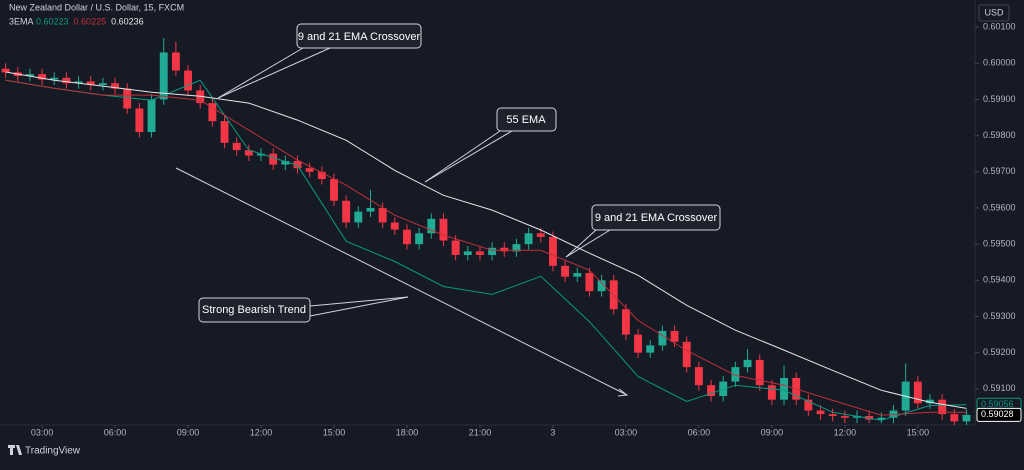 This screenshot has height=470, width=1024. What do you see at coordinates (53, 451) in the screenshot?
I see `brand-name: TradingView` at bounding box center [53, 451].